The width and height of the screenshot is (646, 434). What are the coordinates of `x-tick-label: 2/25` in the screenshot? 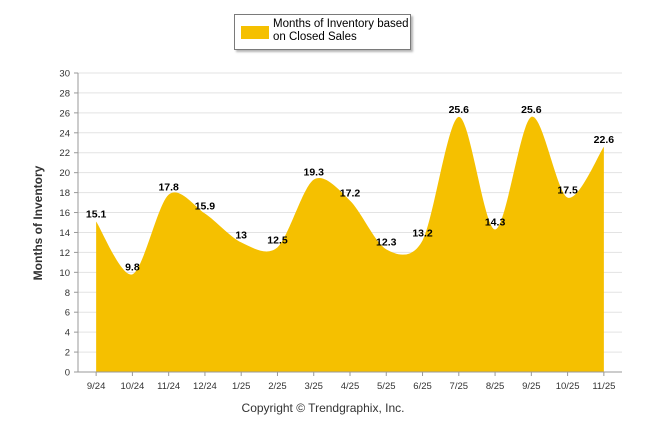 It's located at (277, 386).